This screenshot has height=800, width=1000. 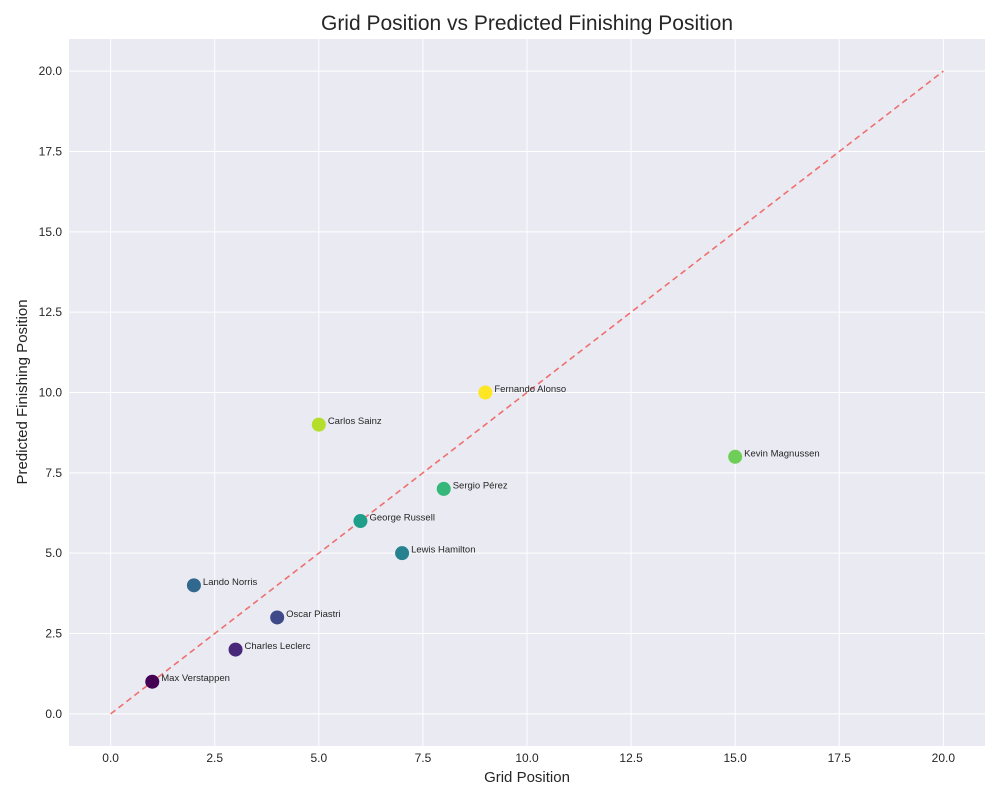 What do you see at coordinates (527, 758) in the screenshot?
I see `x-tick-label: 10.0` at bounding box center [527, 758].